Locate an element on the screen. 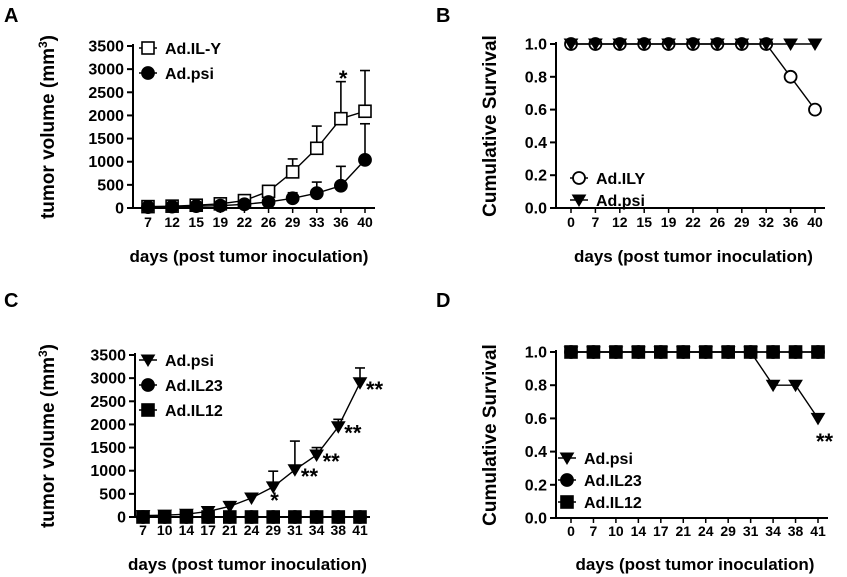 The image size is (847, 577). x-tick-label: 12 is located at coordinates (620, 222).